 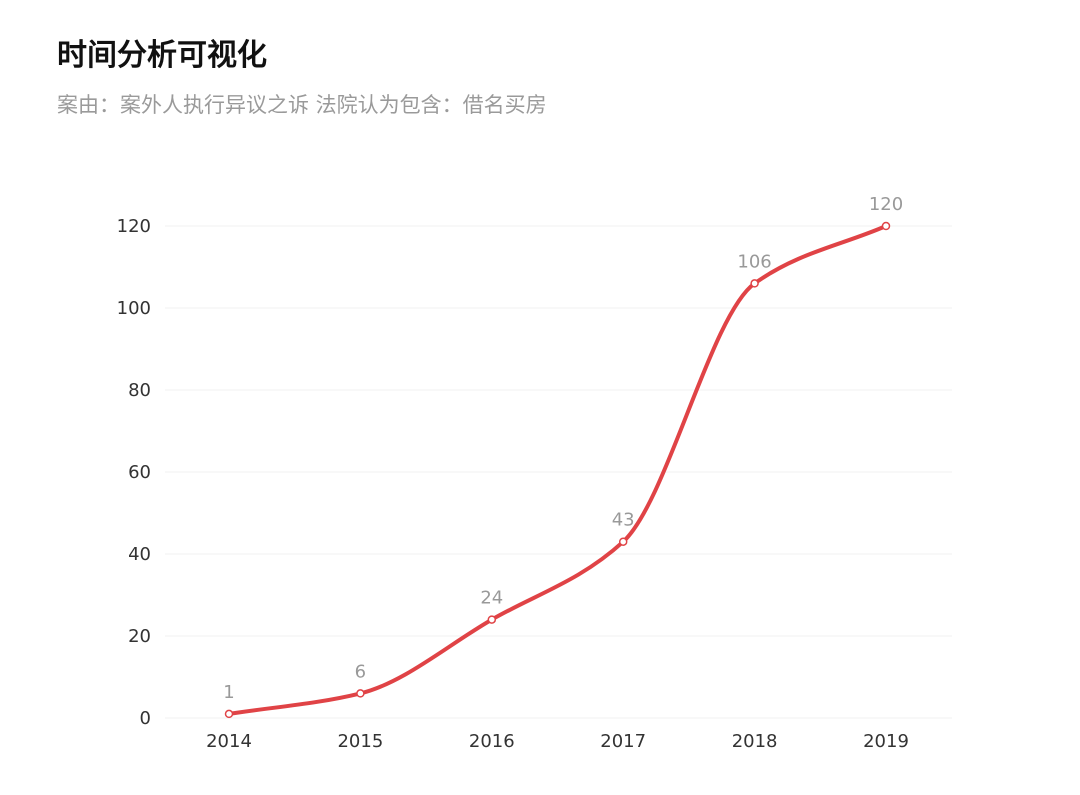 I want to click on y-tick-label: 100, so click(x=134, y=308).